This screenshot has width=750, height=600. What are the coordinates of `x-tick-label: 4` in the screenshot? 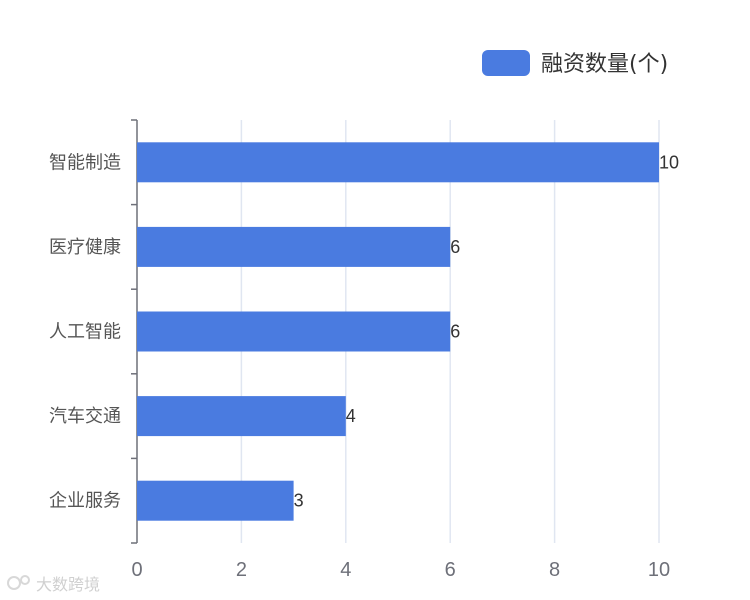 It's located at (345, 570).